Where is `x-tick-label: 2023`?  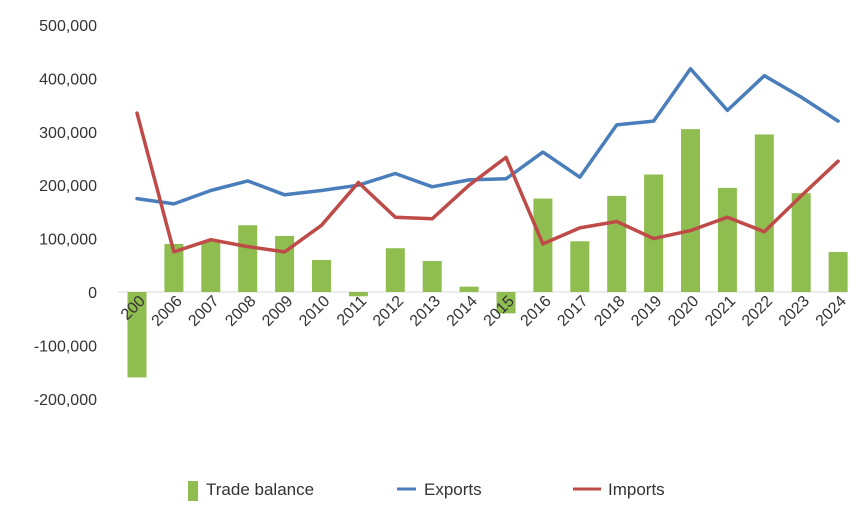 x-tick-label: 2023 is located at coordinates (794, 311).